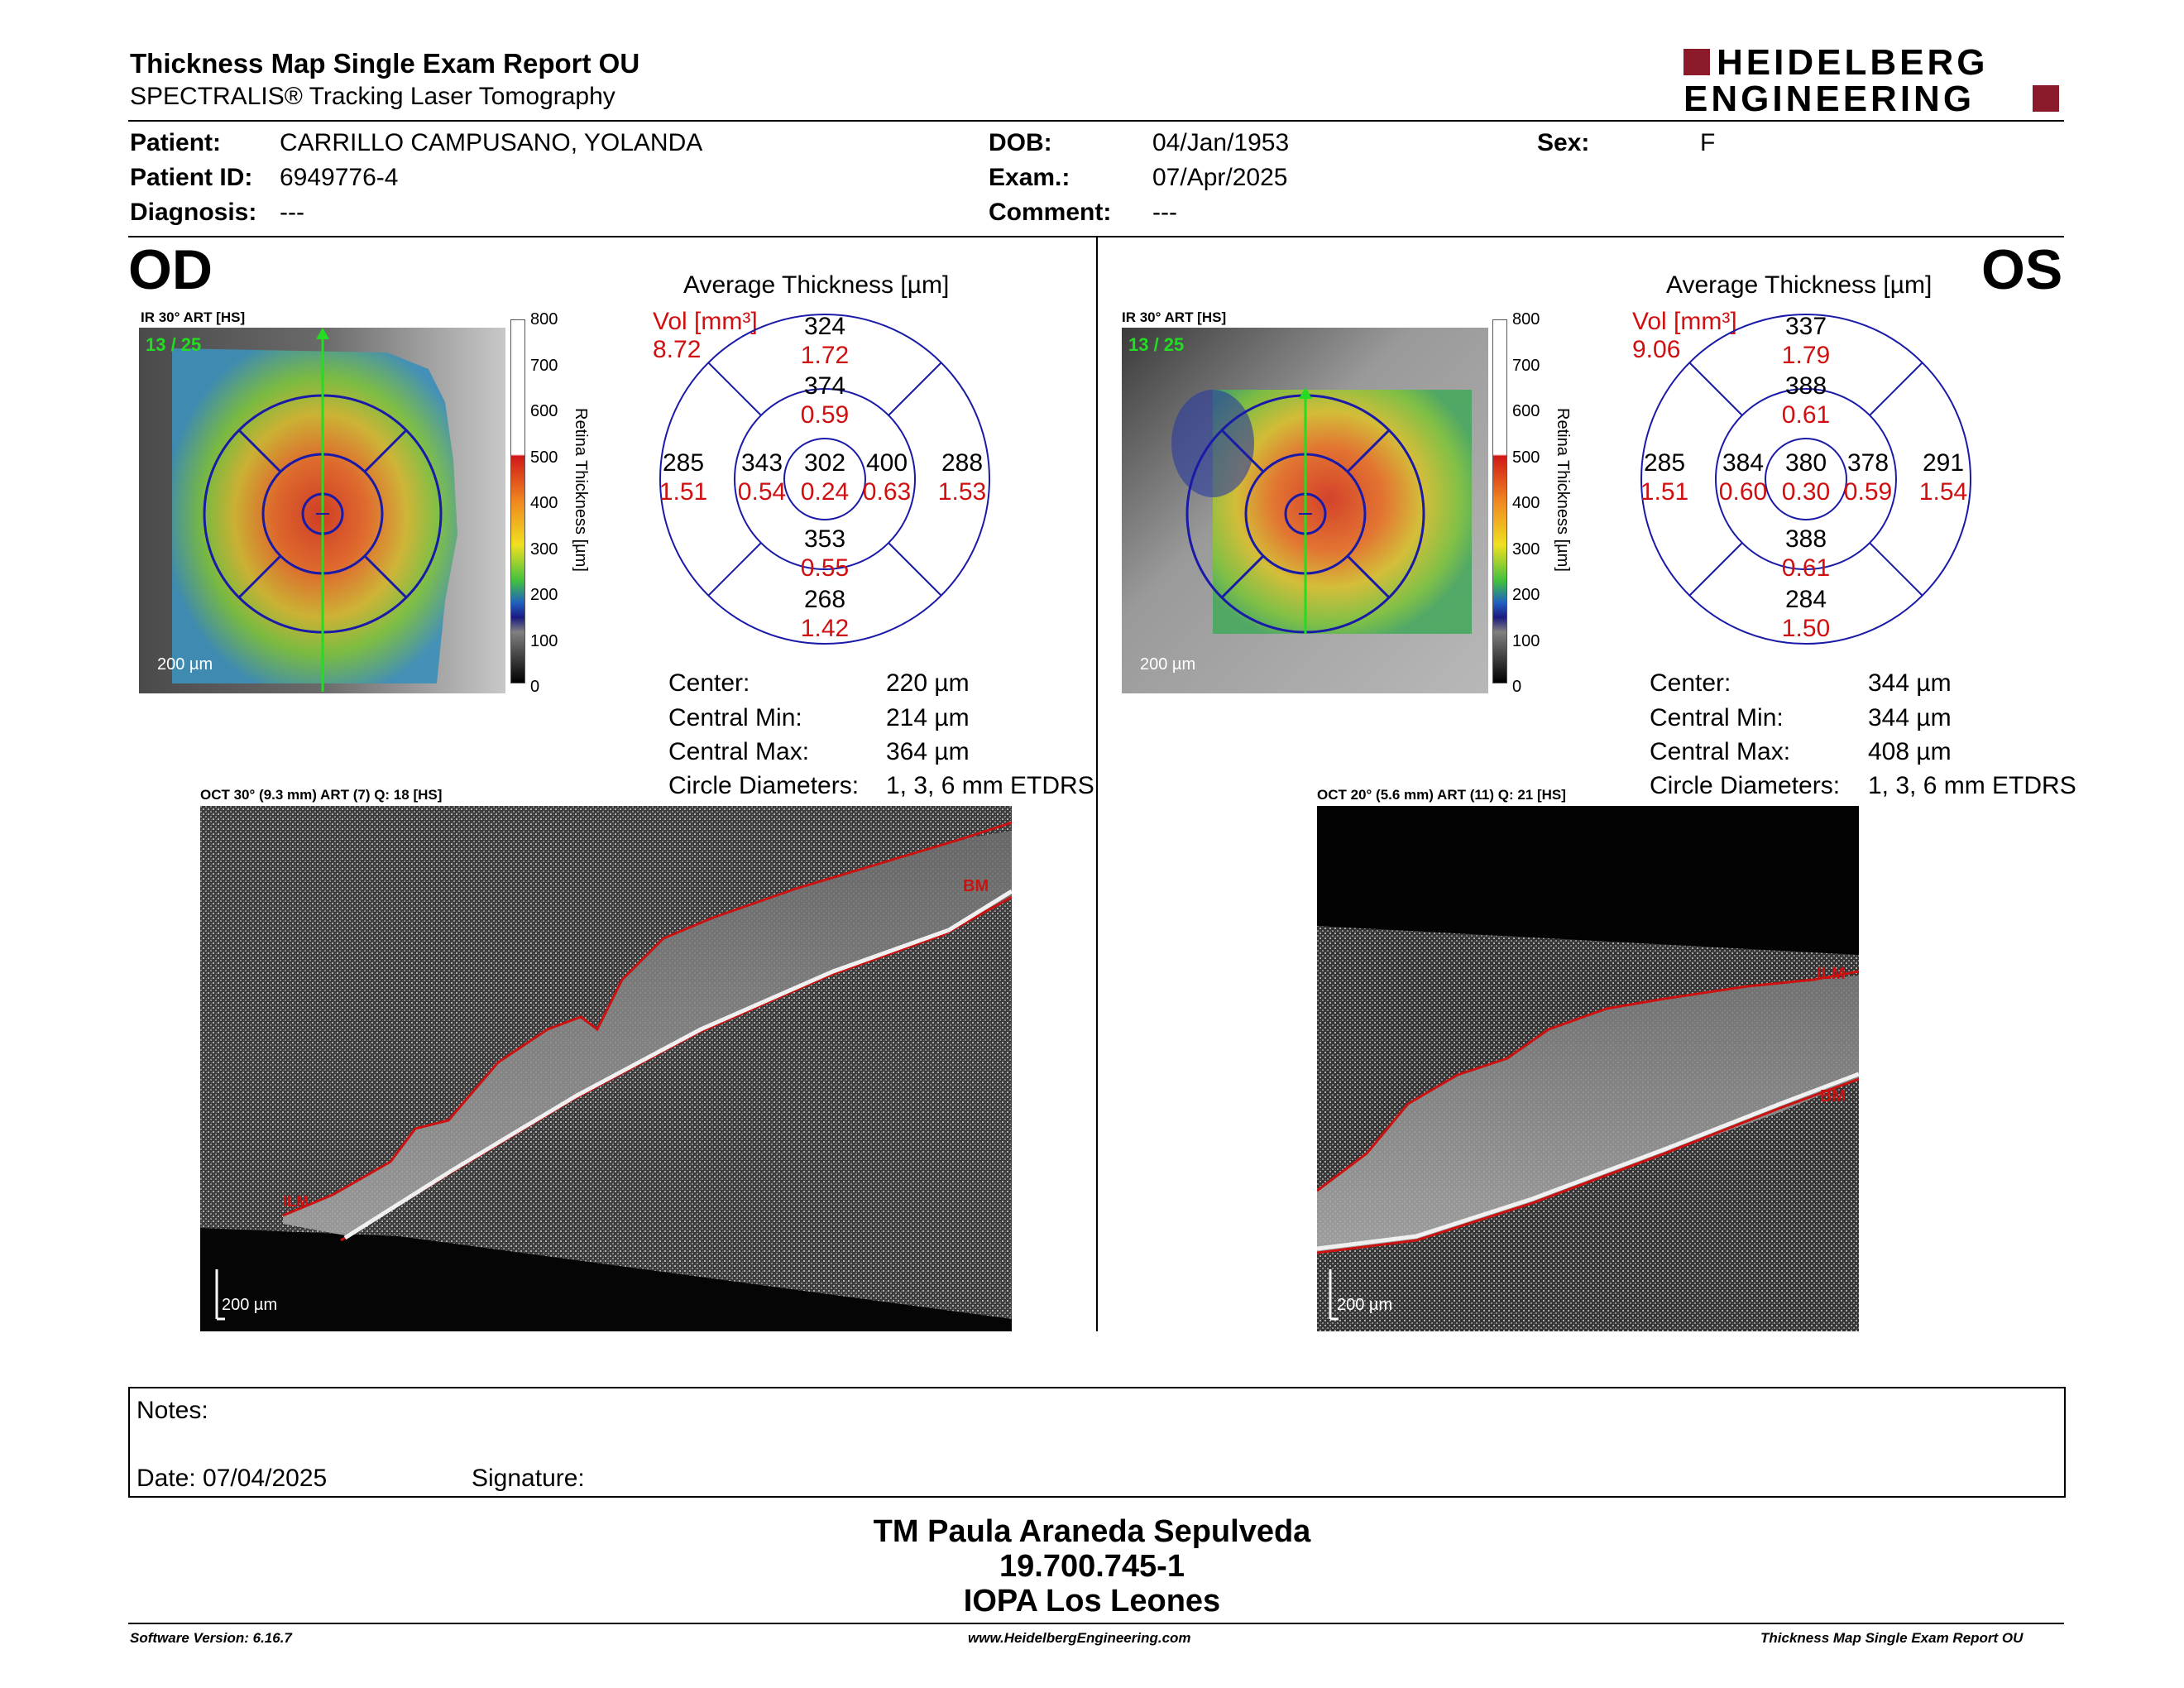 Image resolution: width=2184 pixels, height=1688 pixels. I want to click on os-outer-left-thickness: 285, so click(1664, 463).